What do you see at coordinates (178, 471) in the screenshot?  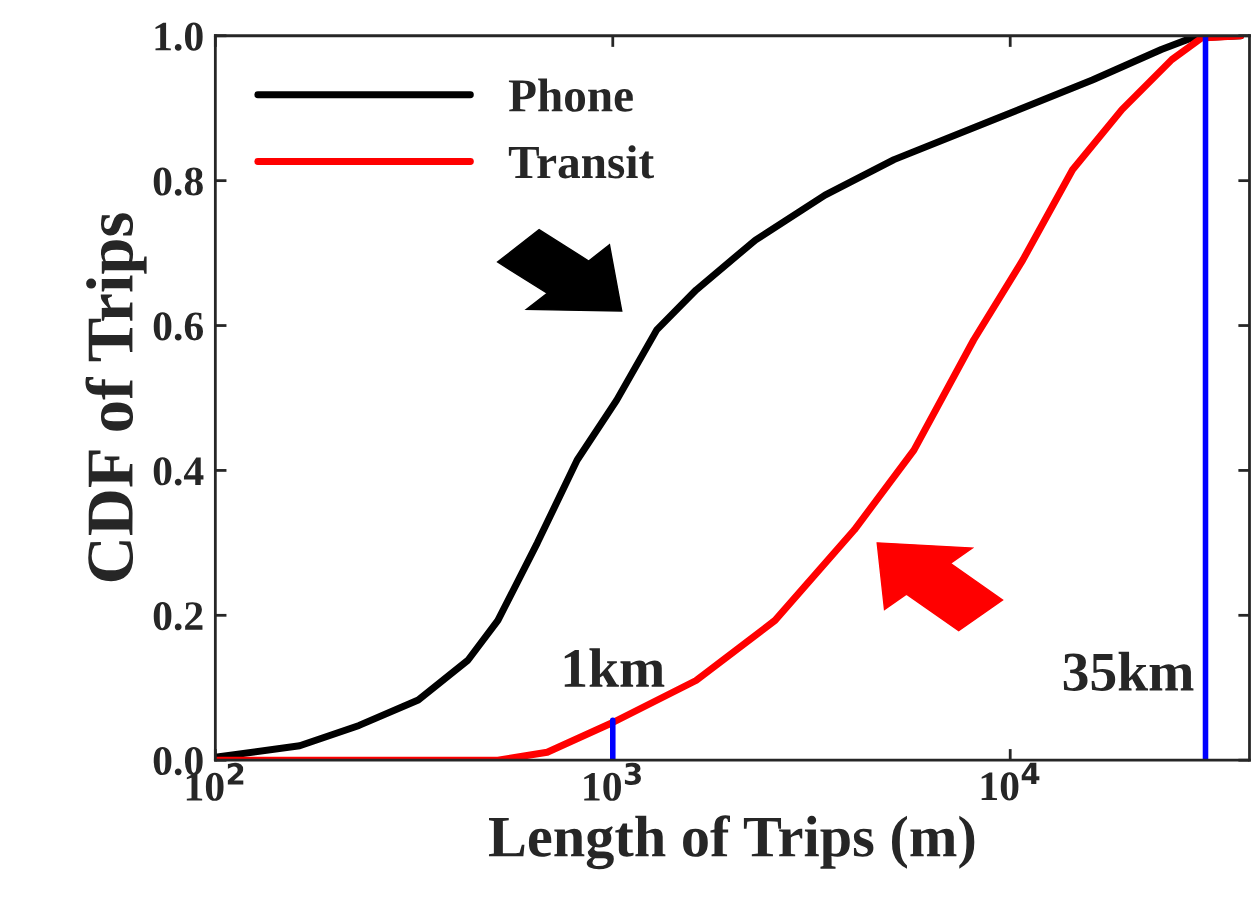 I see `y-tick-label: 0.4` at bounding box center [178, 471].